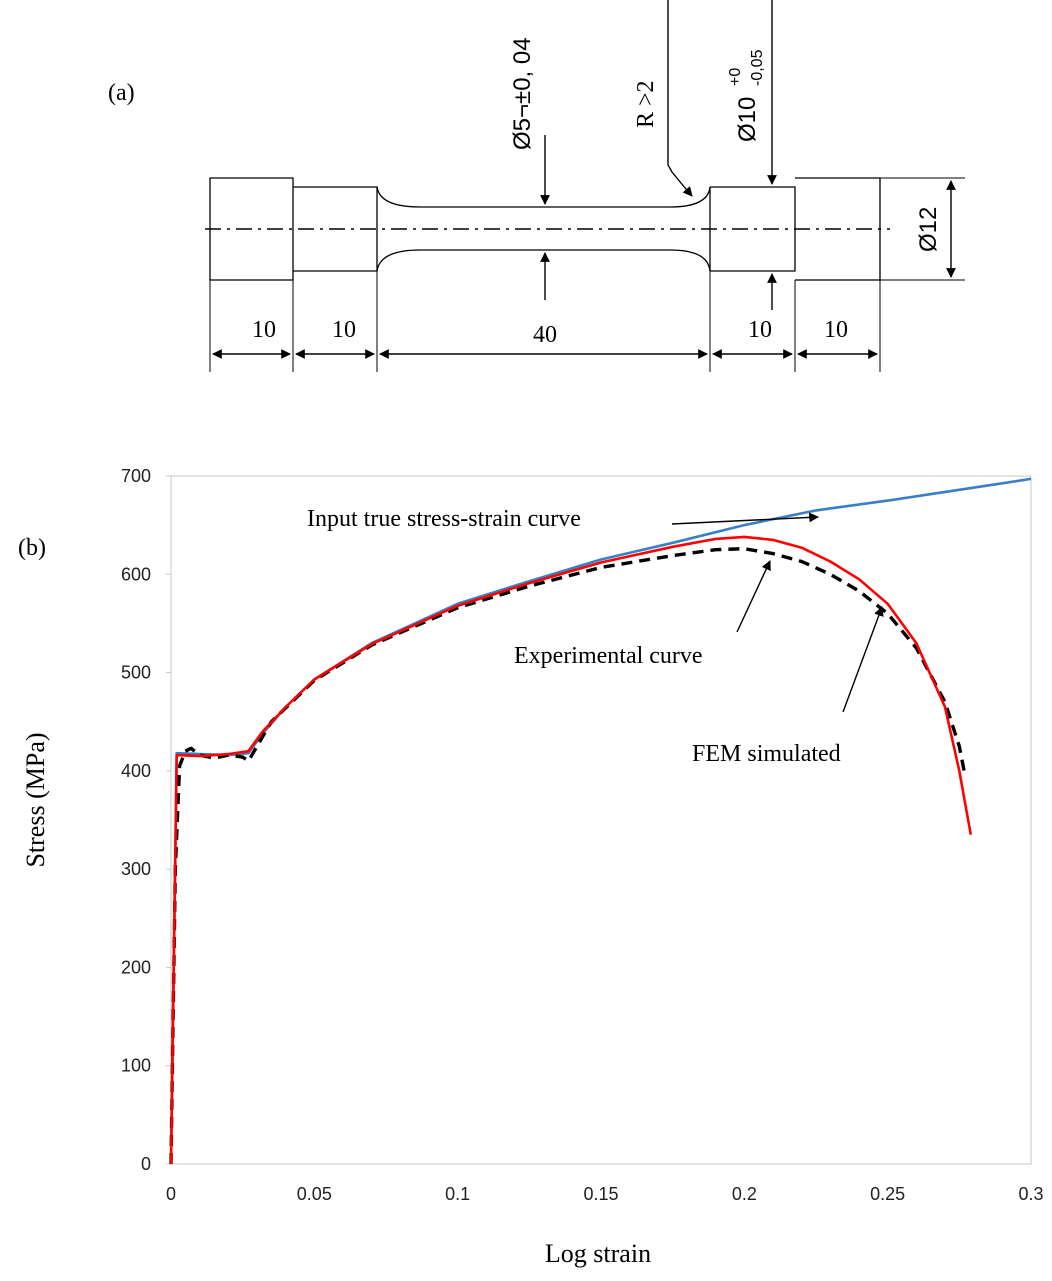  What do you see at coordinates (766, 754) in the screenshot?
I see `annotation-fem-curve: FEM simulated` at bounding box center [766, 754].